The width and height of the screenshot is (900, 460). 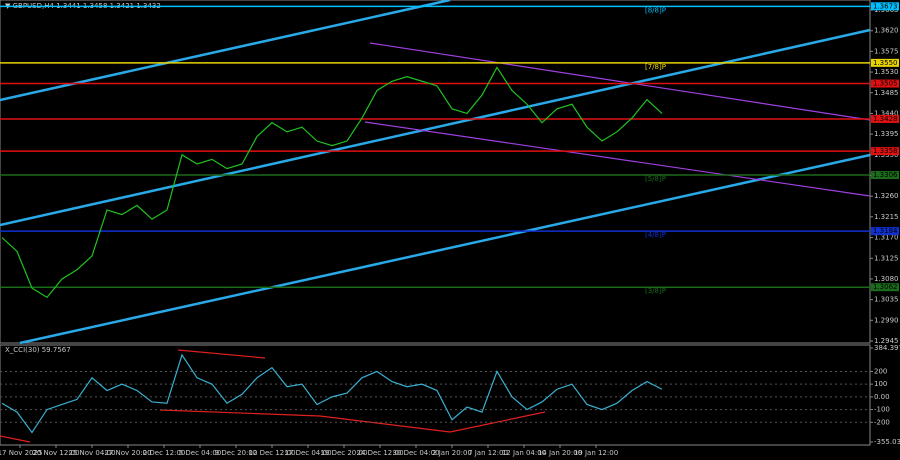 I want to click on level-tag: 1.3358, so click(x=885, y=151).